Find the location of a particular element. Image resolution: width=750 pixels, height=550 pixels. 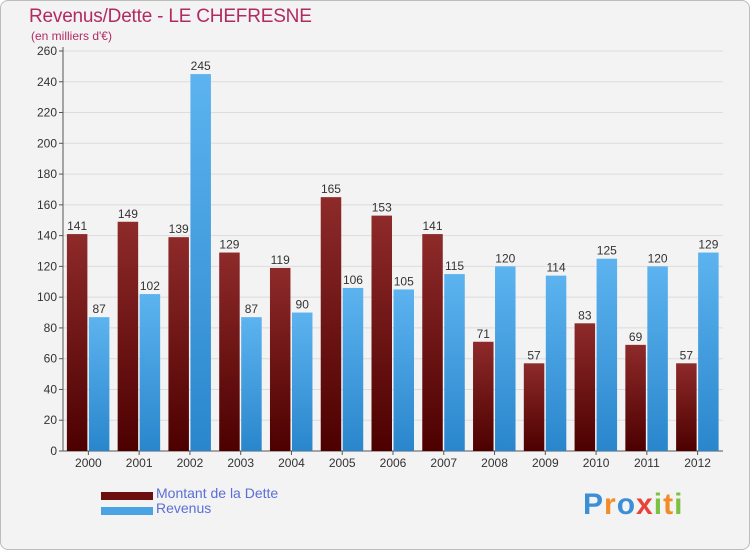

value-label-debt: 139 is located at coordinates (179, 229).